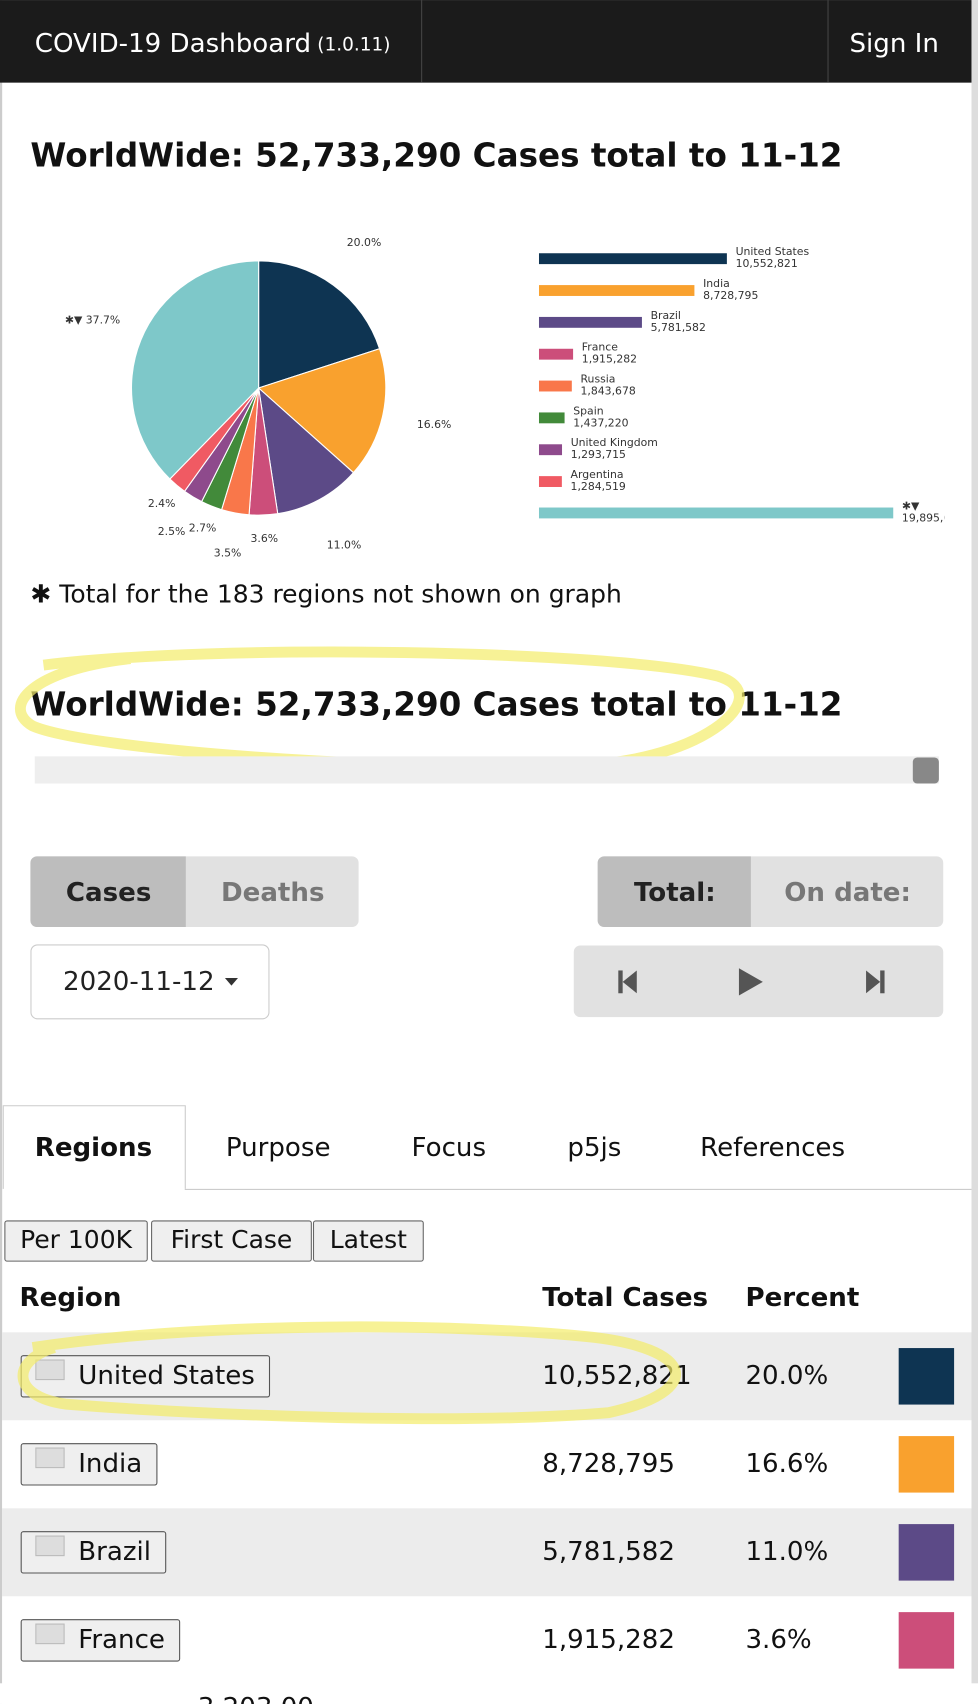 The height and width of the screenshot is (1704, 978). Describe the element at coordinates (625, 1298) in the screenshot. I see `column-header: Total Cases` at that location.